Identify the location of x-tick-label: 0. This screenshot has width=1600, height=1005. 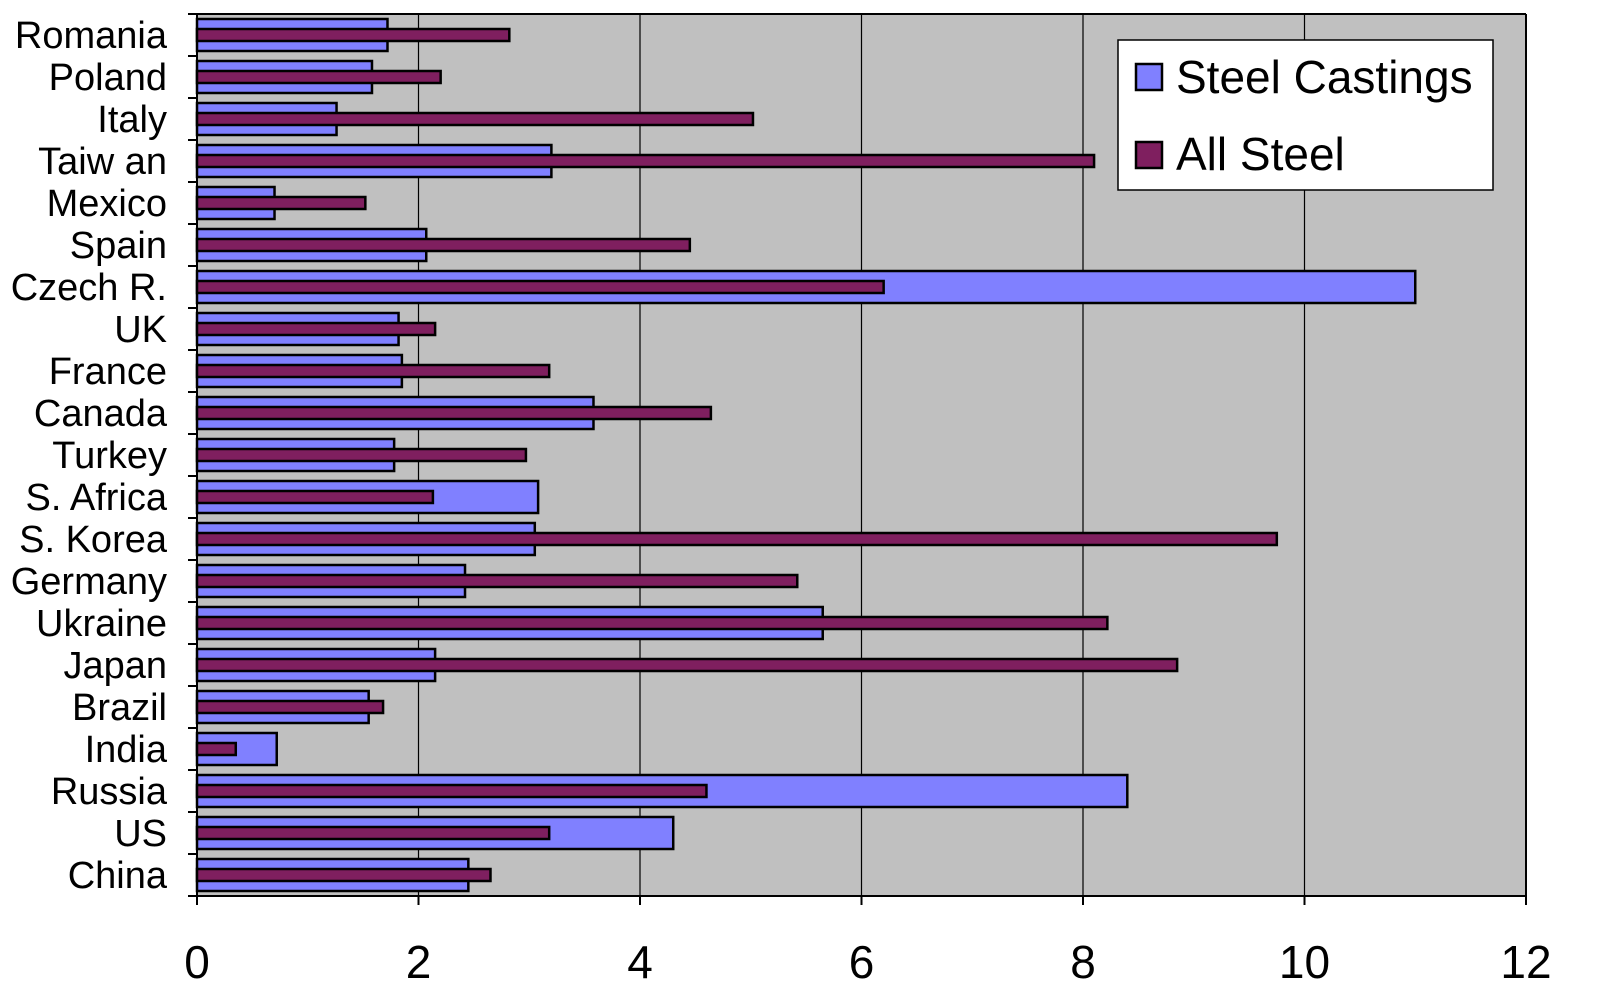
(197, 962).